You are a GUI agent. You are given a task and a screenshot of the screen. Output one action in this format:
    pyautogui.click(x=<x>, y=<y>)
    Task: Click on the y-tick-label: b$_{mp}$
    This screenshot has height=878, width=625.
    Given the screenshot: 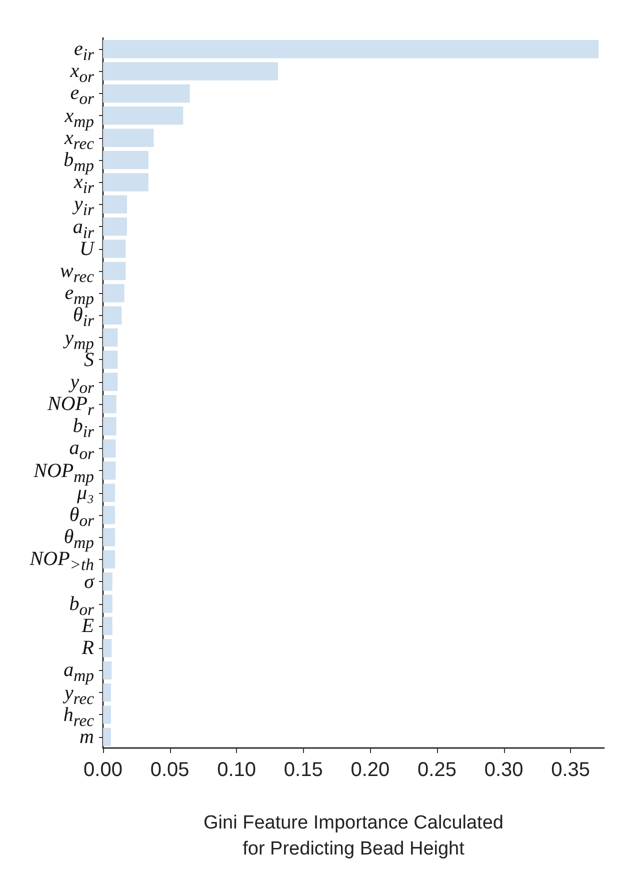 What is the action you would take?
    pyautogui.click(x=79, y=162)
    